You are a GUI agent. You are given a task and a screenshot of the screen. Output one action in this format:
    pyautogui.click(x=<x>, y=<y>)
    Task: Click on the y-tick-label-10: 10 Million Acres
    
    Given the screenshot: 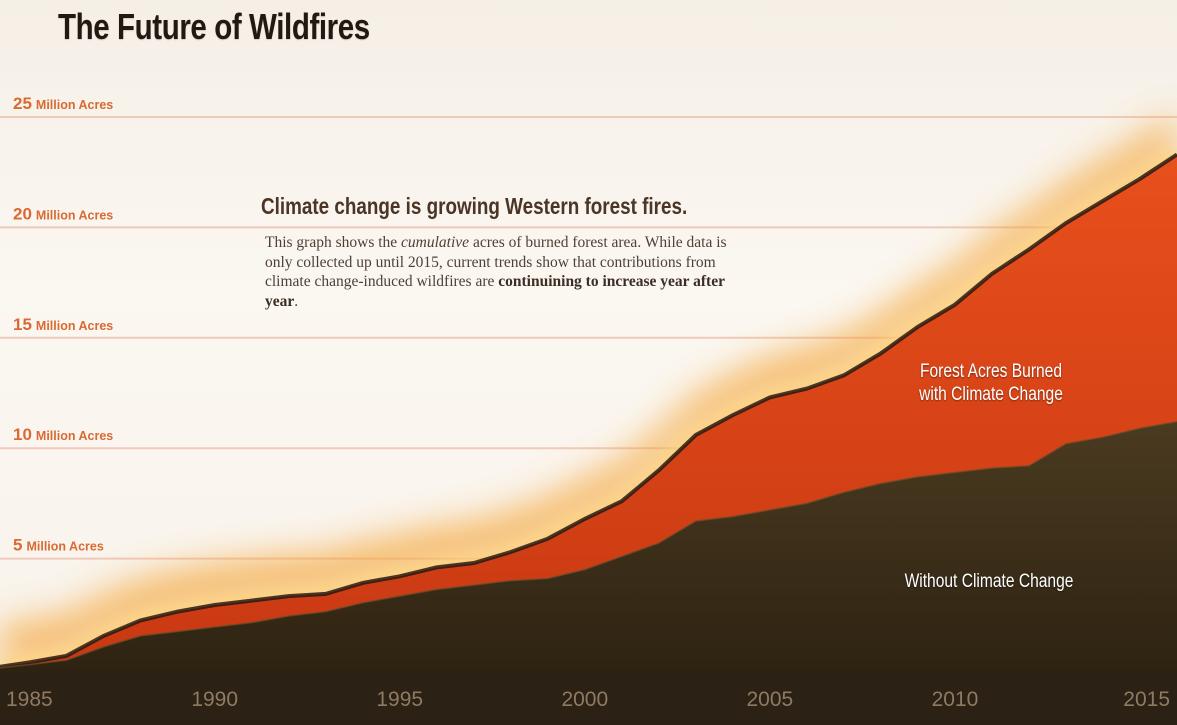 What is the action you would take?
    pyautogui.click(x=63, y=434)
    